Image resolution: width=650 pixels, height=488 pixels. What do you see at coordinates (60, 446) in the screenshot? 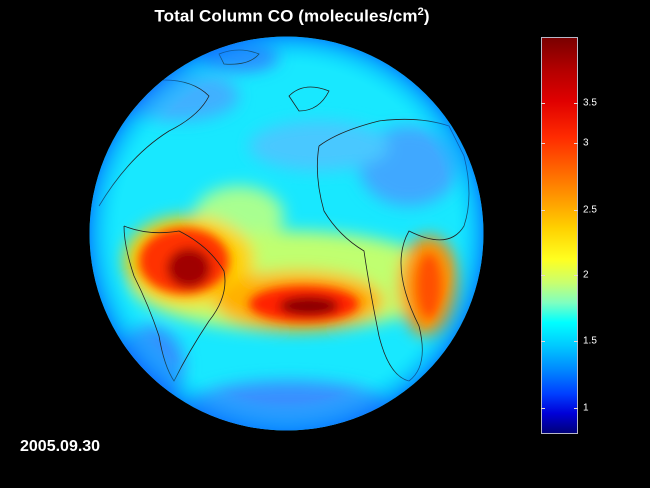
I see `date-label: 2005.09.30` at bounding box center [60, 446].